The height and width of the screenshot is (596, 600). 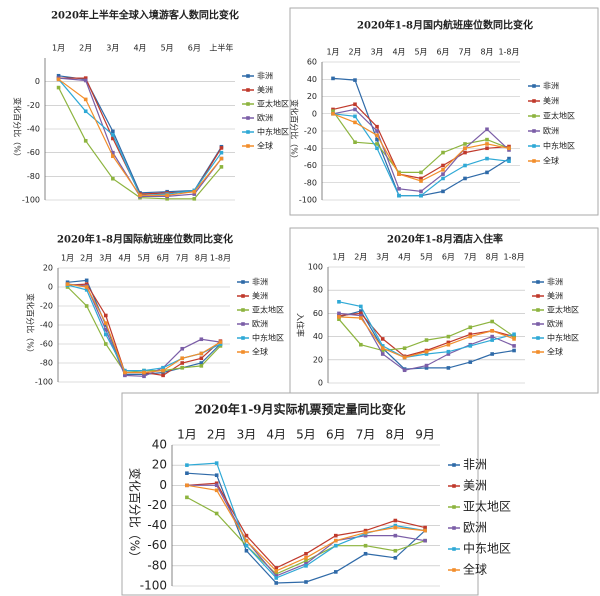 I want to click on legend-label: 美洲, so click(x=551, y=101).